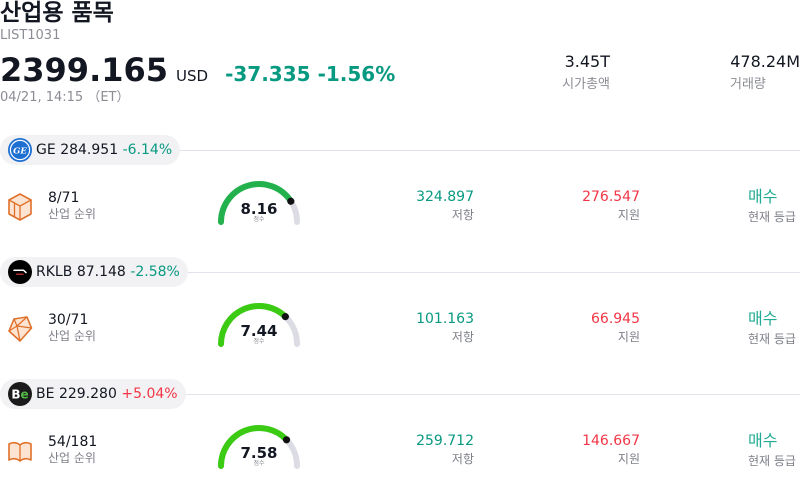 This screenshot has height=488, width=800. I want to click on symbol-pill: Be BE 229.280 +5.04%, so click(93, 394).